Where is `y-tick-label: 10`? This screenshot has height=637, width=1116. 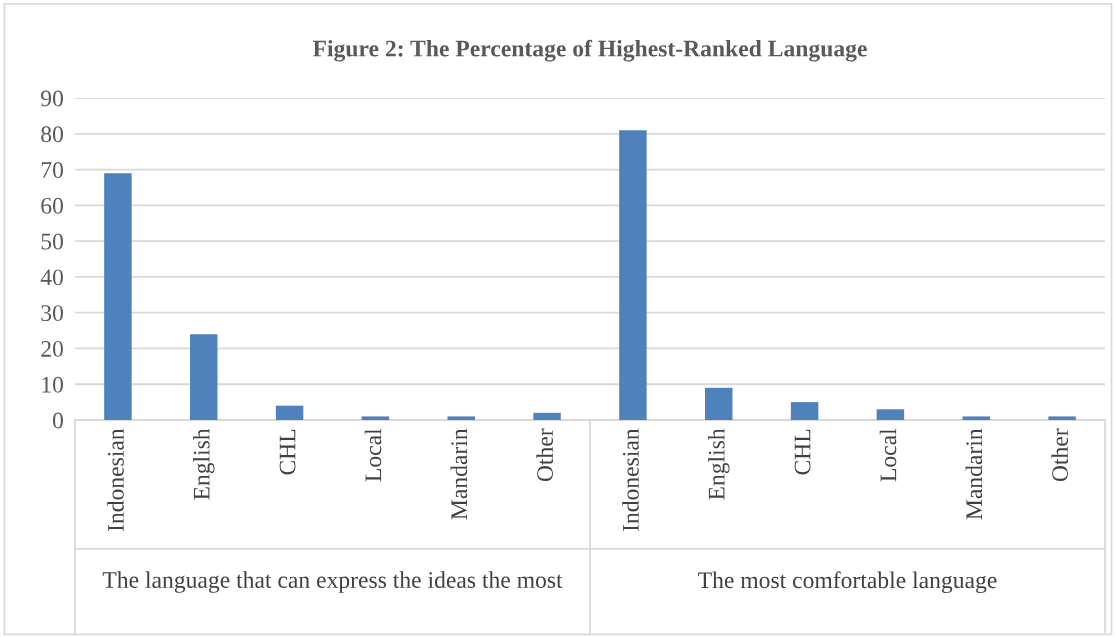
y-tick-label: 10 is located at coordinates (52, 384).